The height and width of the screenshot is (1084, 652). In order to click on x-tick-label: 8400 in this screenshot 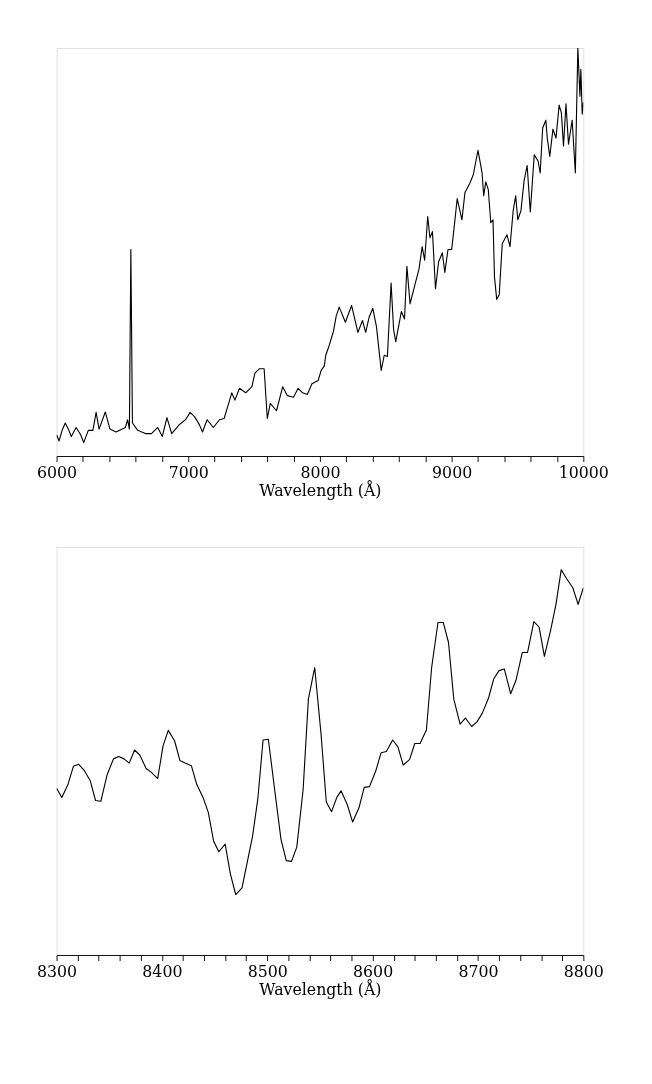, I will do `click(162, 971)`.